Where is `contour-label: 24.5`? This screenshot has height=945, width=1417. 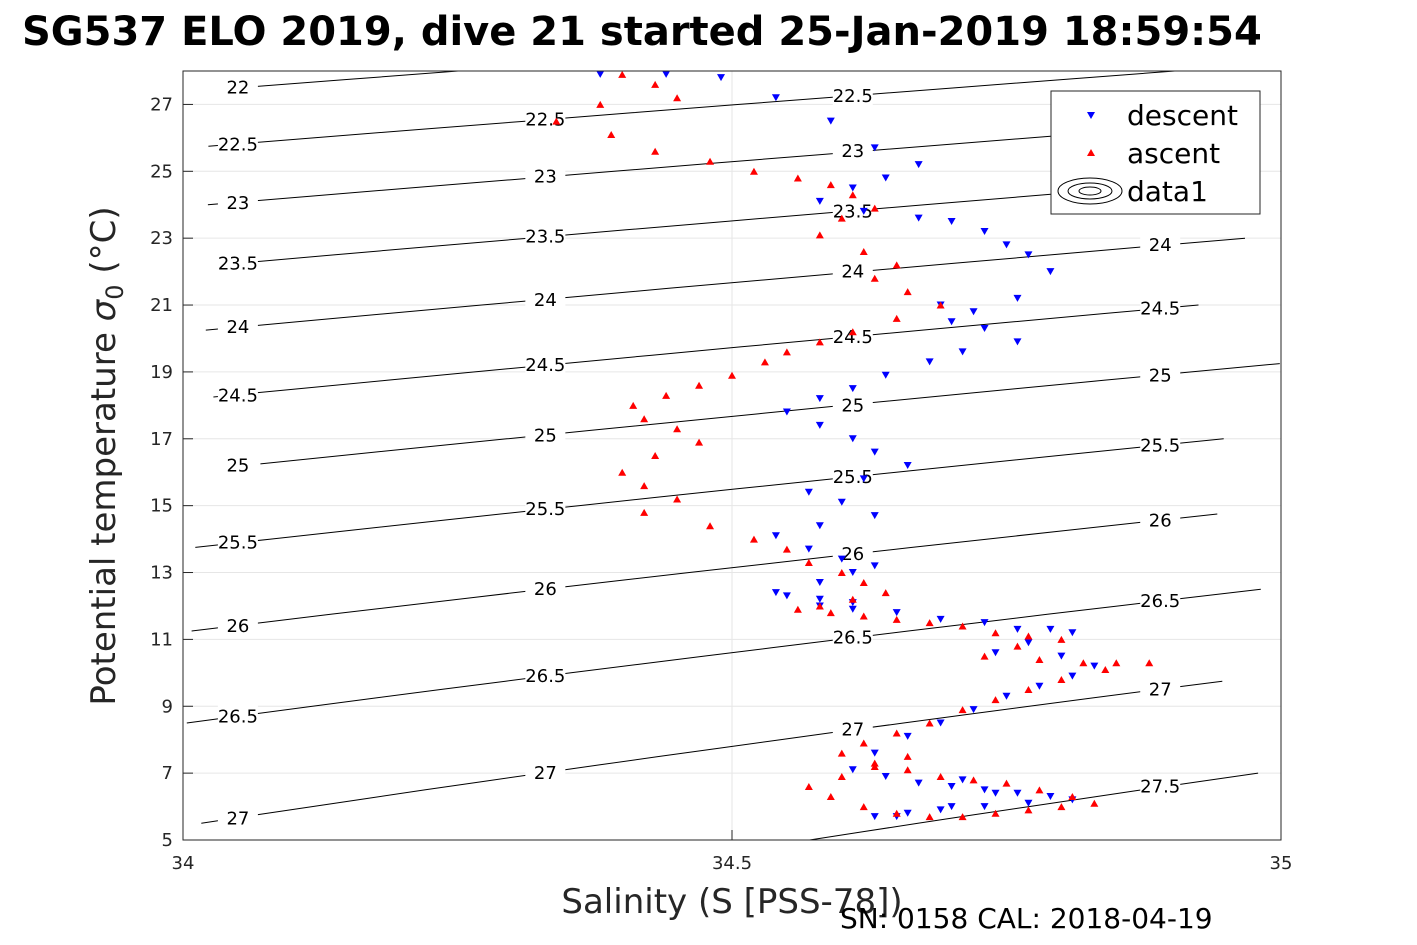
contour-label: 24.5 is located at coordinates (238, 395).